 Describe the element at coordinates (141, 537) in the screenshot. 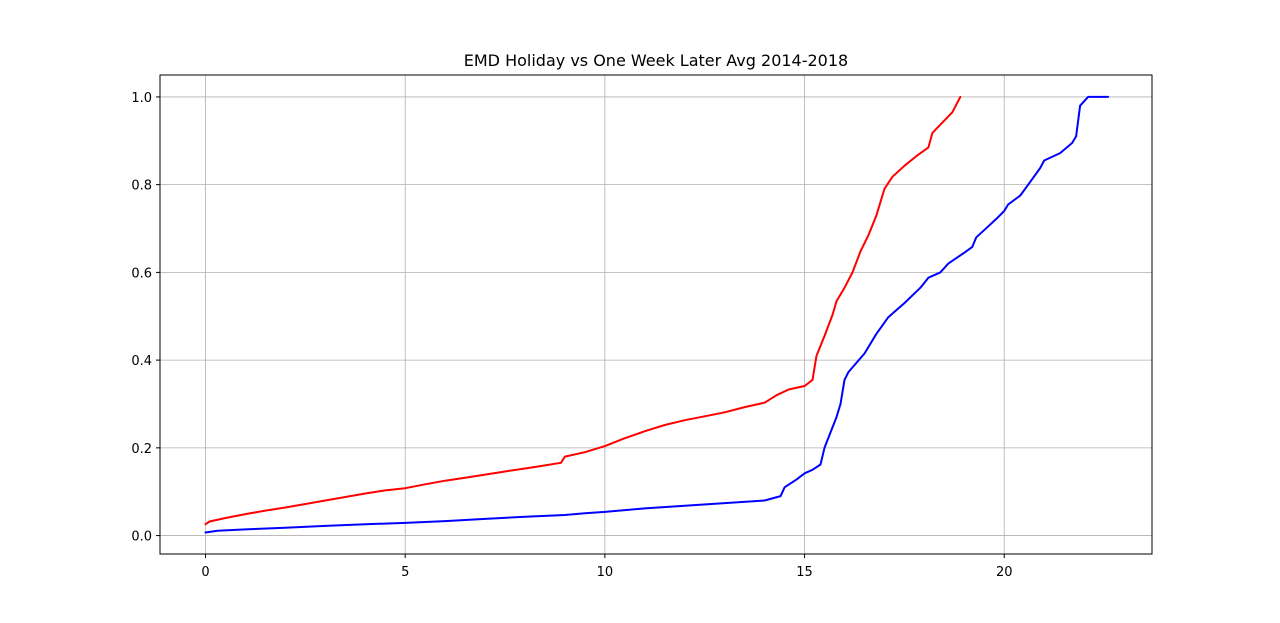

I see `y-tick-label: 0.0` at that location.